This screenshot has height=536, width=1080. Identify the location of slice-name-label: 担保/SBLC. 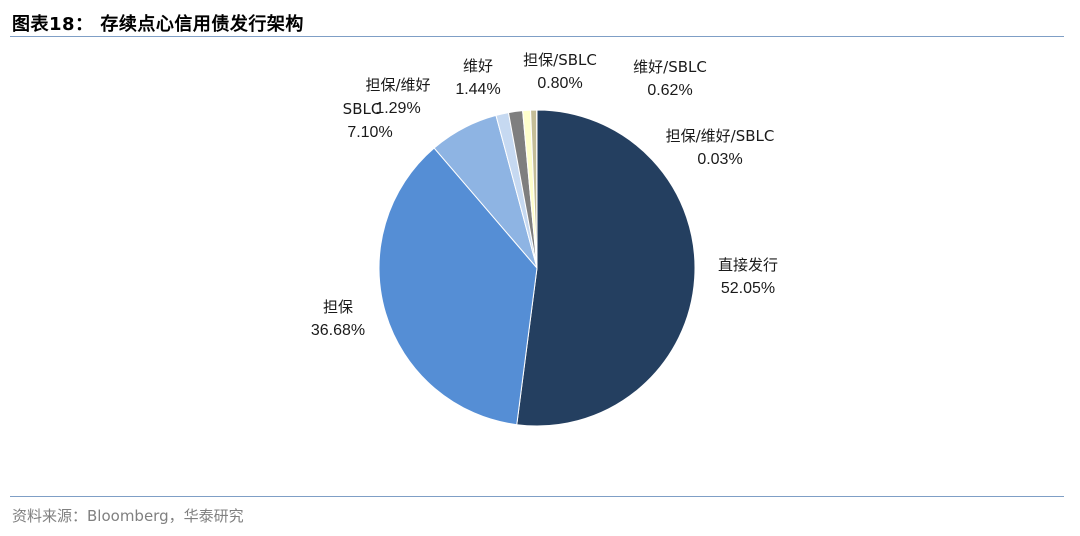
(560, 60).